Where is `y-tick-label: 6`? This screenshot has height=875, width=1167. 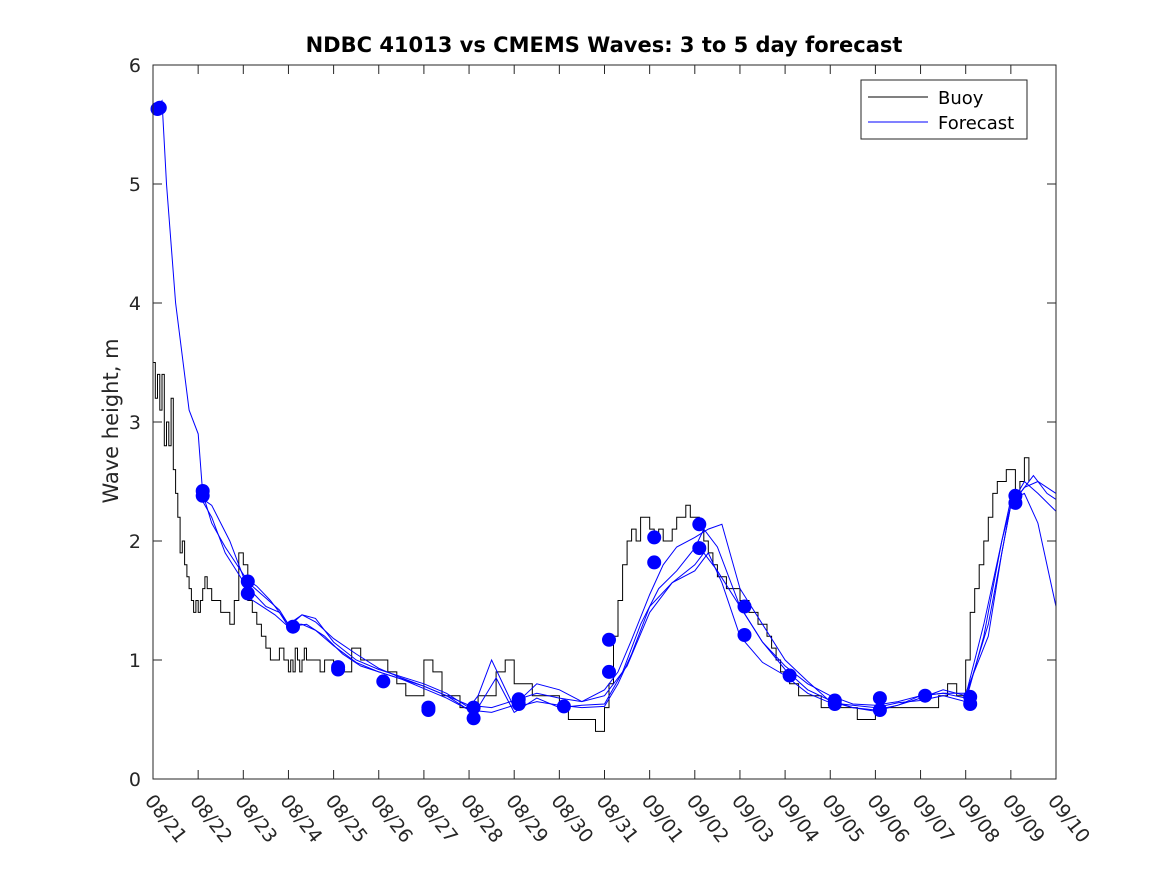 y-tick-label: 6 is located at coordinates (135, 66).